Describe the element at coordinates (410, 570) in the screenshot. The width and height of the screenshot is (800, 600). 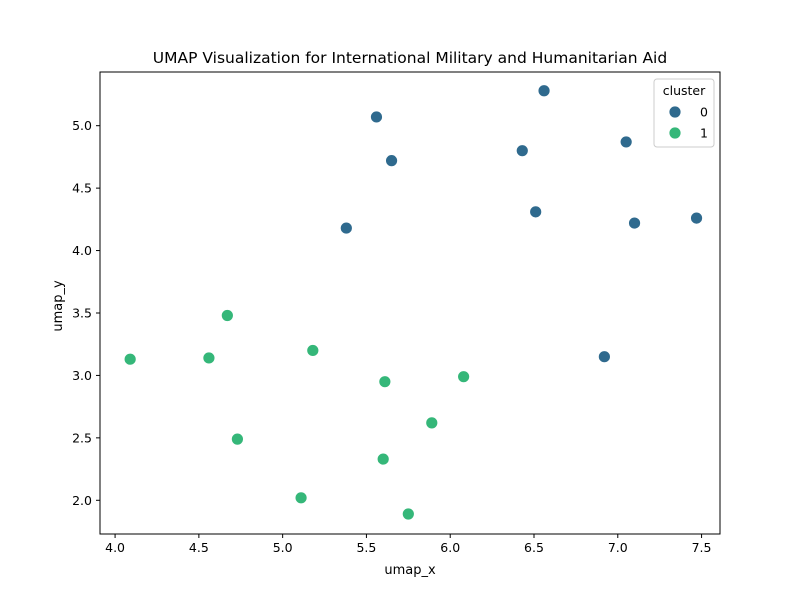
I see `x-axis-label: umap_x` at that location.